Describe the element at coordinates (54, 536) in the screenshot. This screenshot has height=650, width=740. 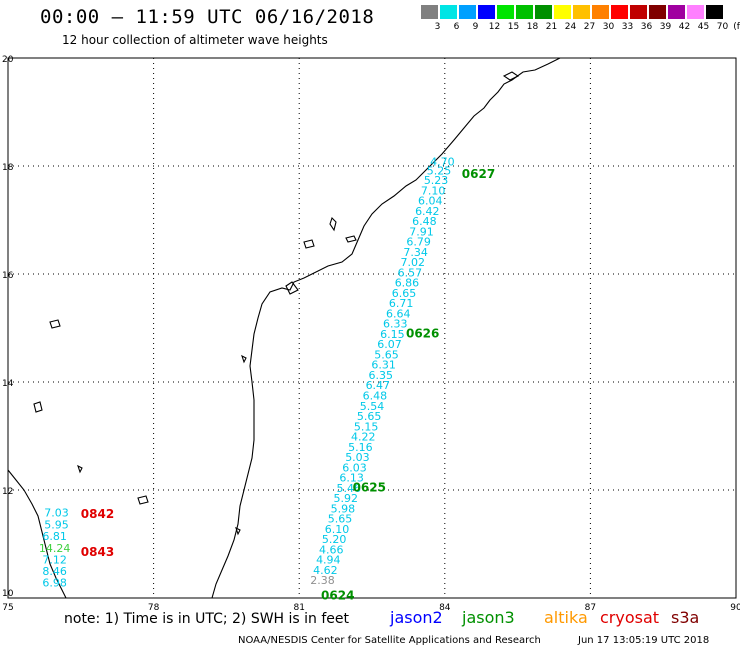
I see `swh-reading: 6.81` at that location.